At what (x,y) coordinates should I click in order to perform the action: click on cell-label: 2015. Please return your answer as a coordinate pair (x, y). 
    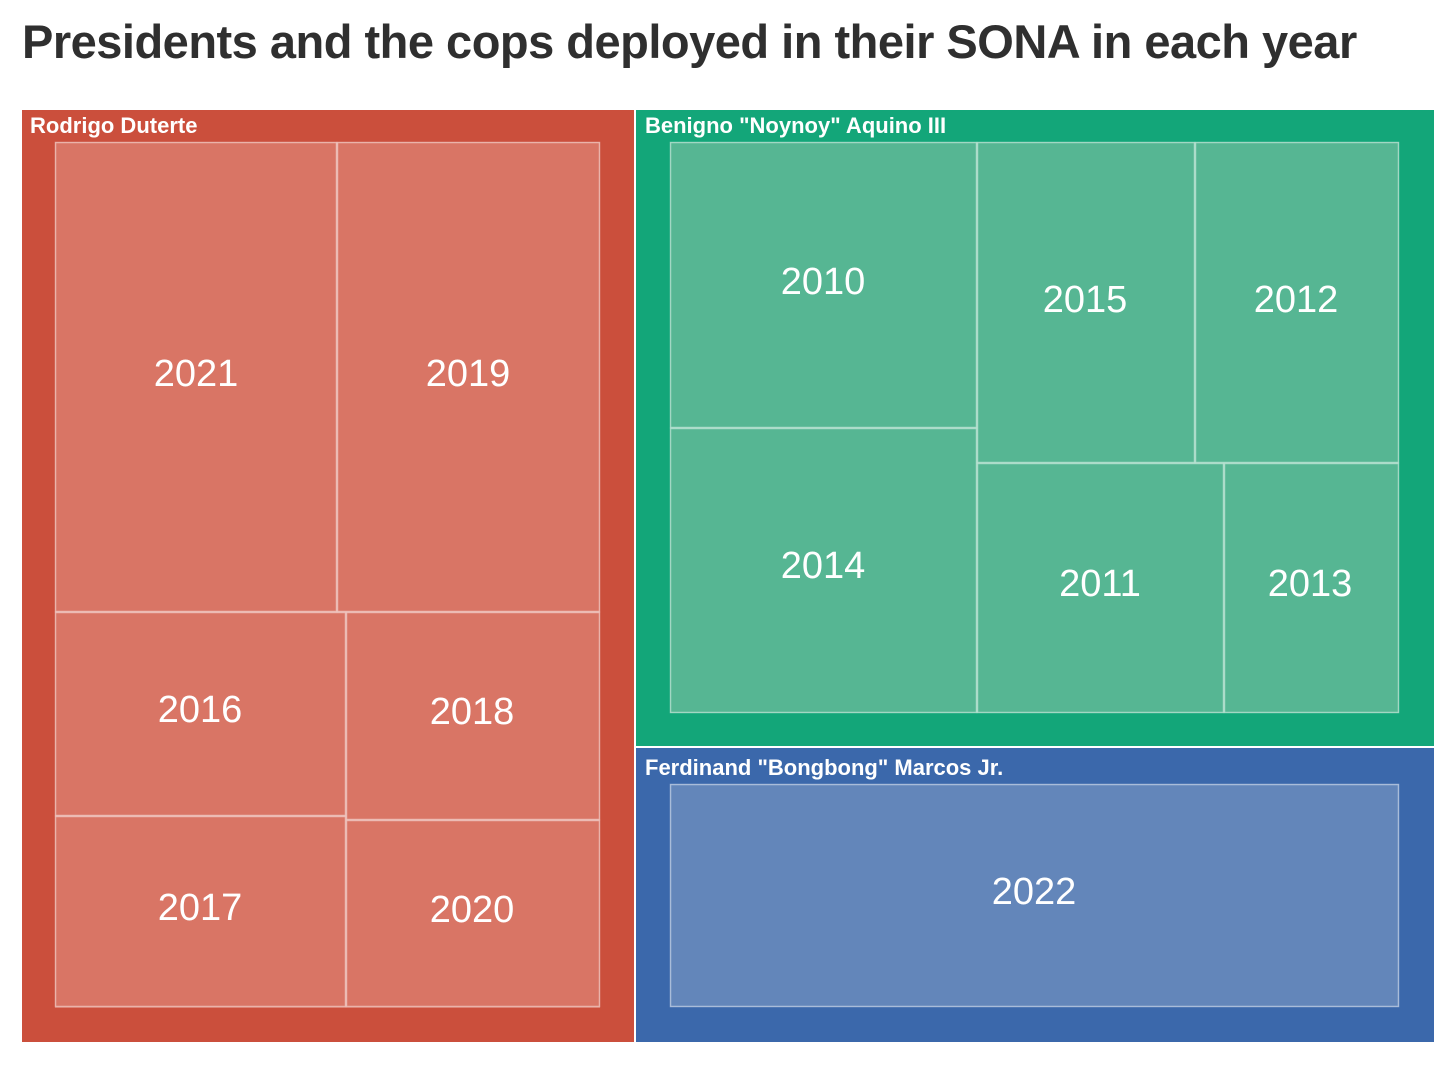
    Looking at the image, I should click on (1085, 300).